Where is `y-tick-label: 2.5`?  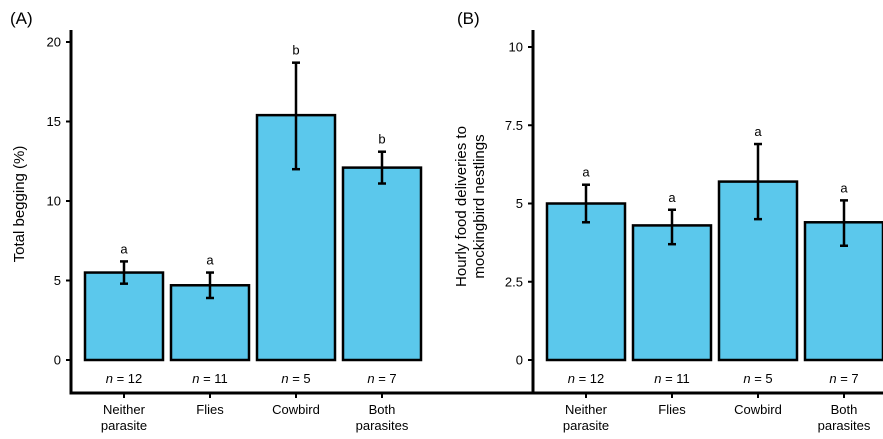 y-tick-label: 2.5 is located at coordinates (514, 281).